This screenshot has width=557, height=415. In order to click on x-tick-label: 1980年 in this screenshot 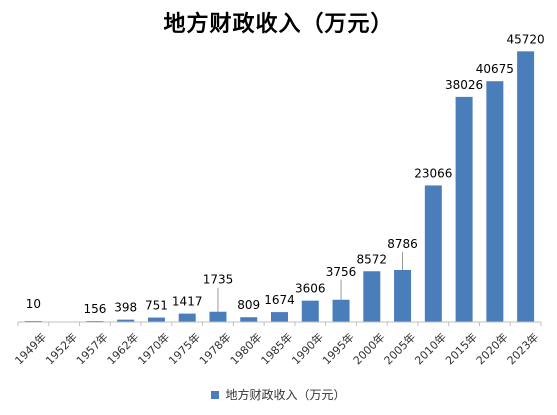, I will do `click(245, 348)`.